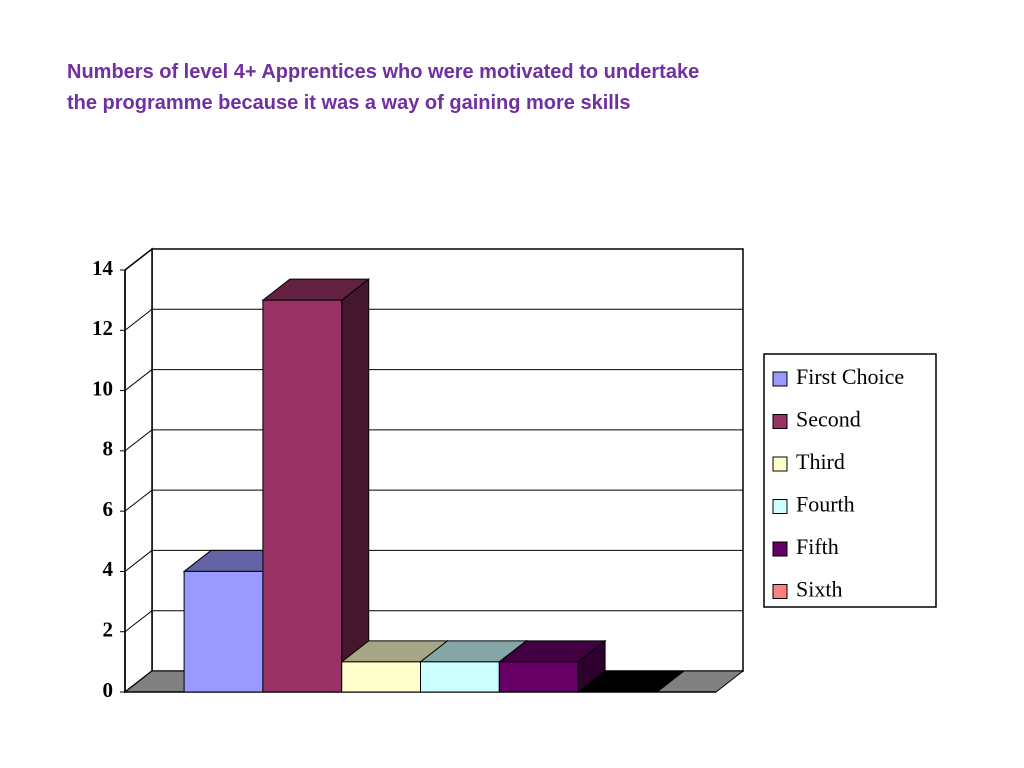  I want to click on legend-label: Sixth, so click(819, 589).